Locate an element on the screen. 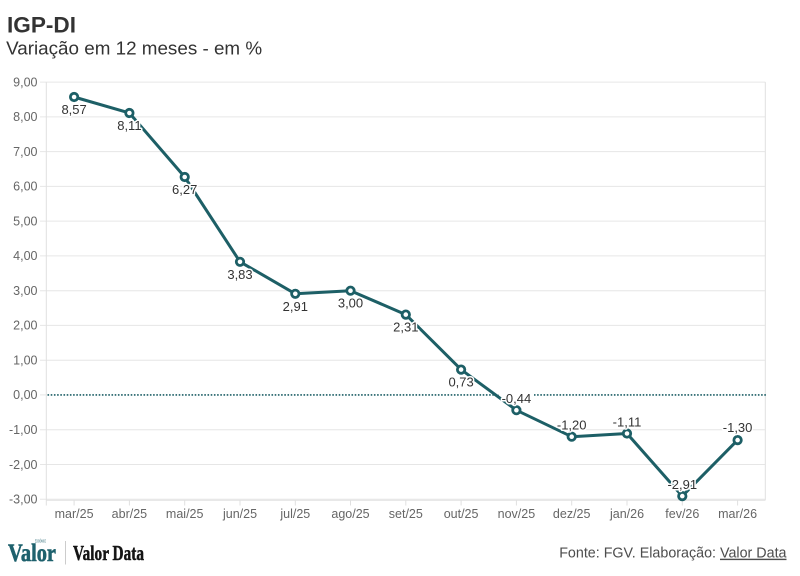  svg-text: mar/25 is located at coordinates (74, 514).